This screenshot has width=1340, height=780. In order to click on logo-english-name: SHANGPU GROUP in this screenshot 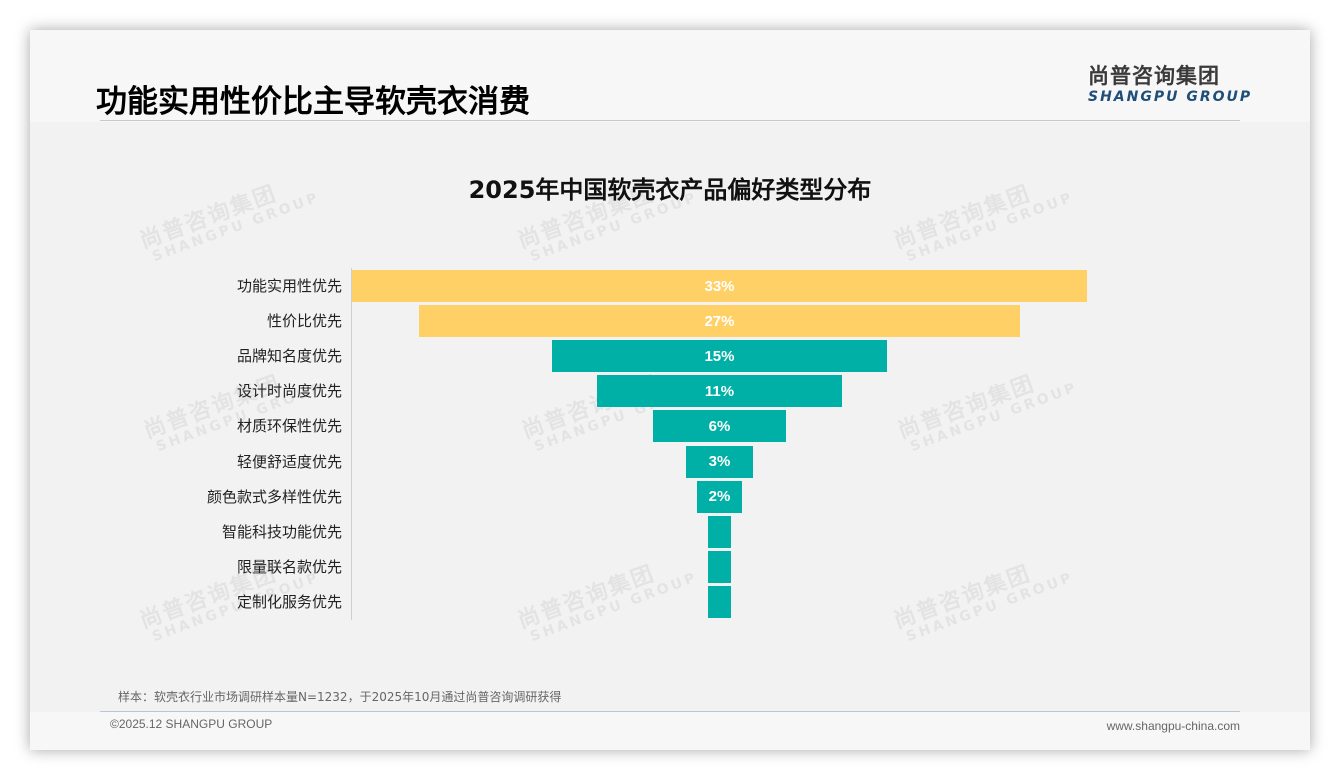, I will do `click(1170, 97)`.